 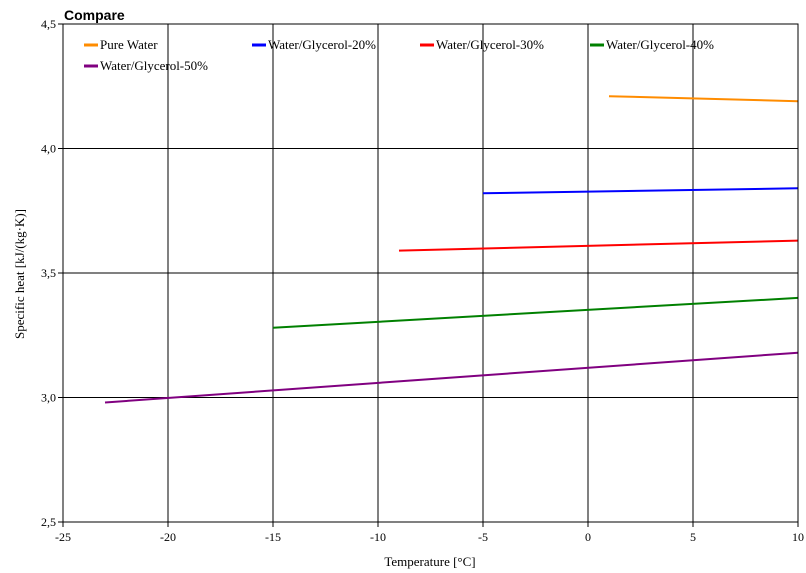 What do you see at coordinates (168, 537) in the screenshot?
I see `x-tick-label: -20` at bounding box center [168, 537].